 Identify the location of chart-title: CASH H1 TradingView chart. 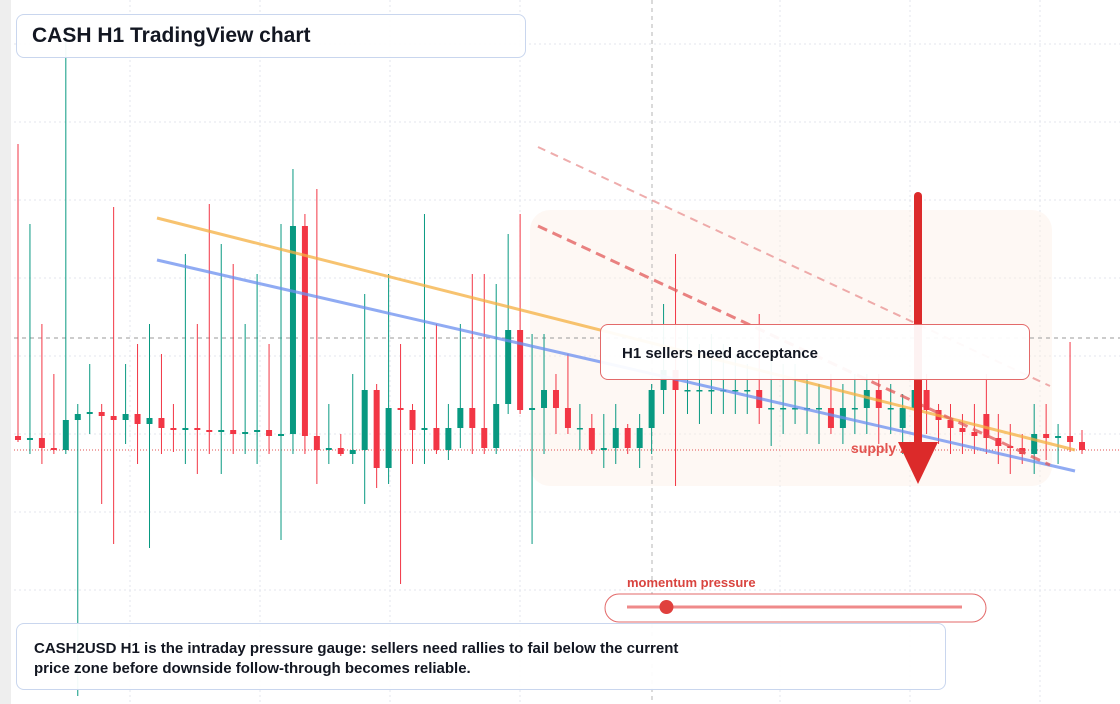
(271, 36).